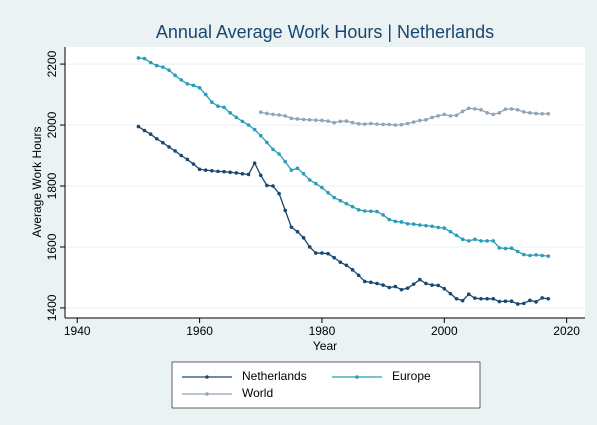 The image size is (597, 425). What do you see at coordinates (52, 307) in the screenshot?
I see `y-tick-label: 1400` at bounding box center [52, 307].